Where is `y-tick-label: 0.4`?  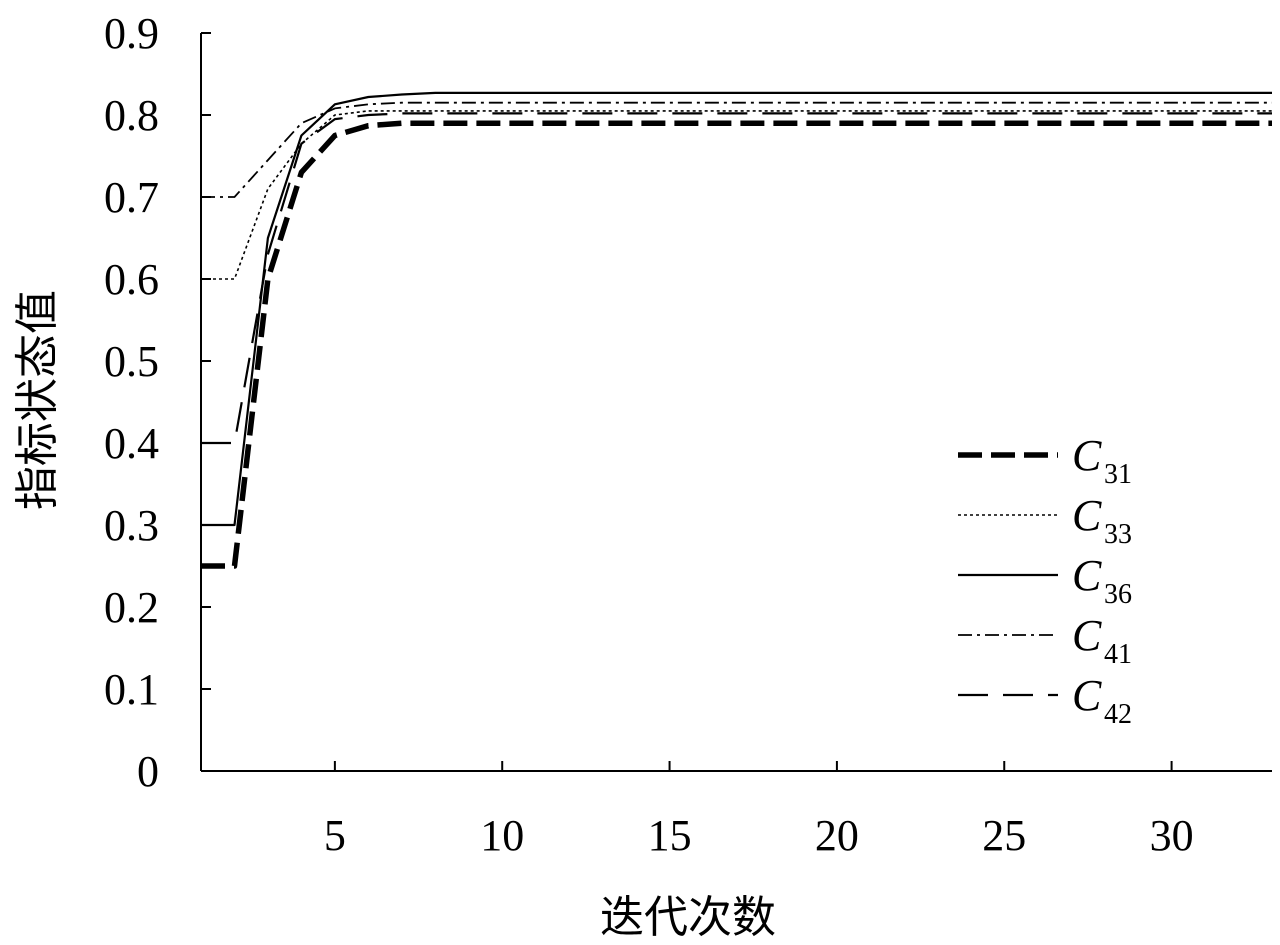
y-tick-label: 0.4 is located at coordinates (131, 443).